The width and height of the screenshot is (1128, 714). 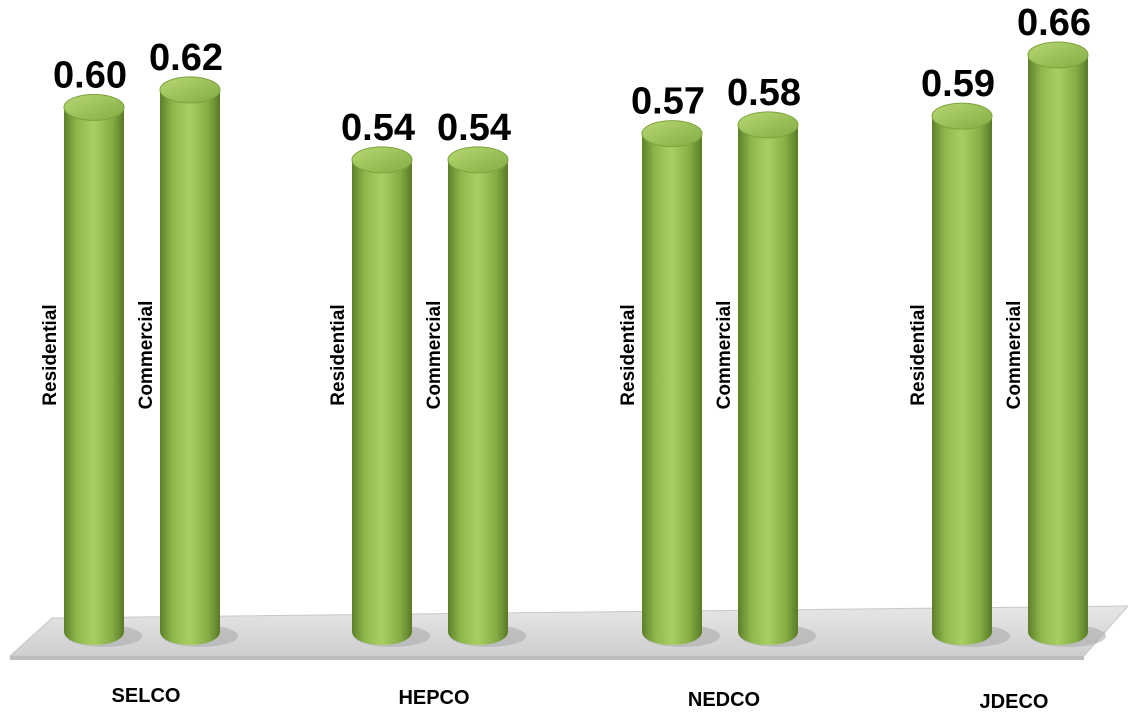 I want to click on bar-nedco-commercial, so click(x=776, y=379).